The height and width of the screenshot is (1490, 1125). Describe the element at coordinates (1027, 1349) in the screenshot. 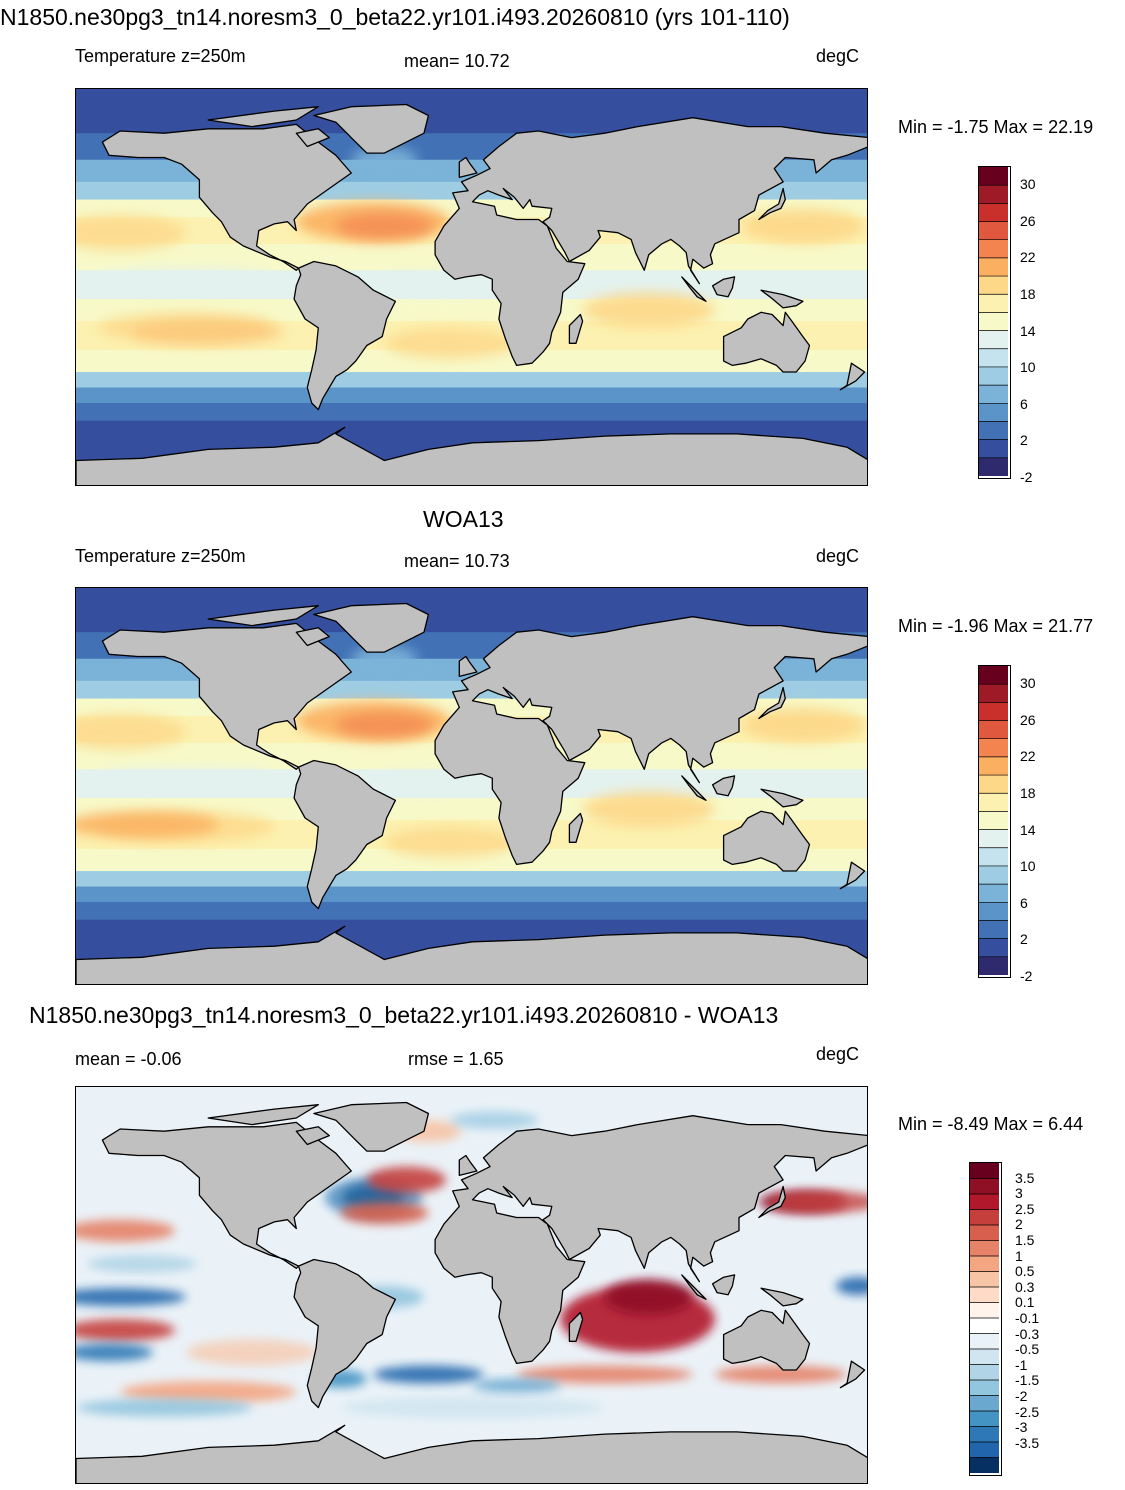

I see `colorbar-tick-label: -0.5` at that location.